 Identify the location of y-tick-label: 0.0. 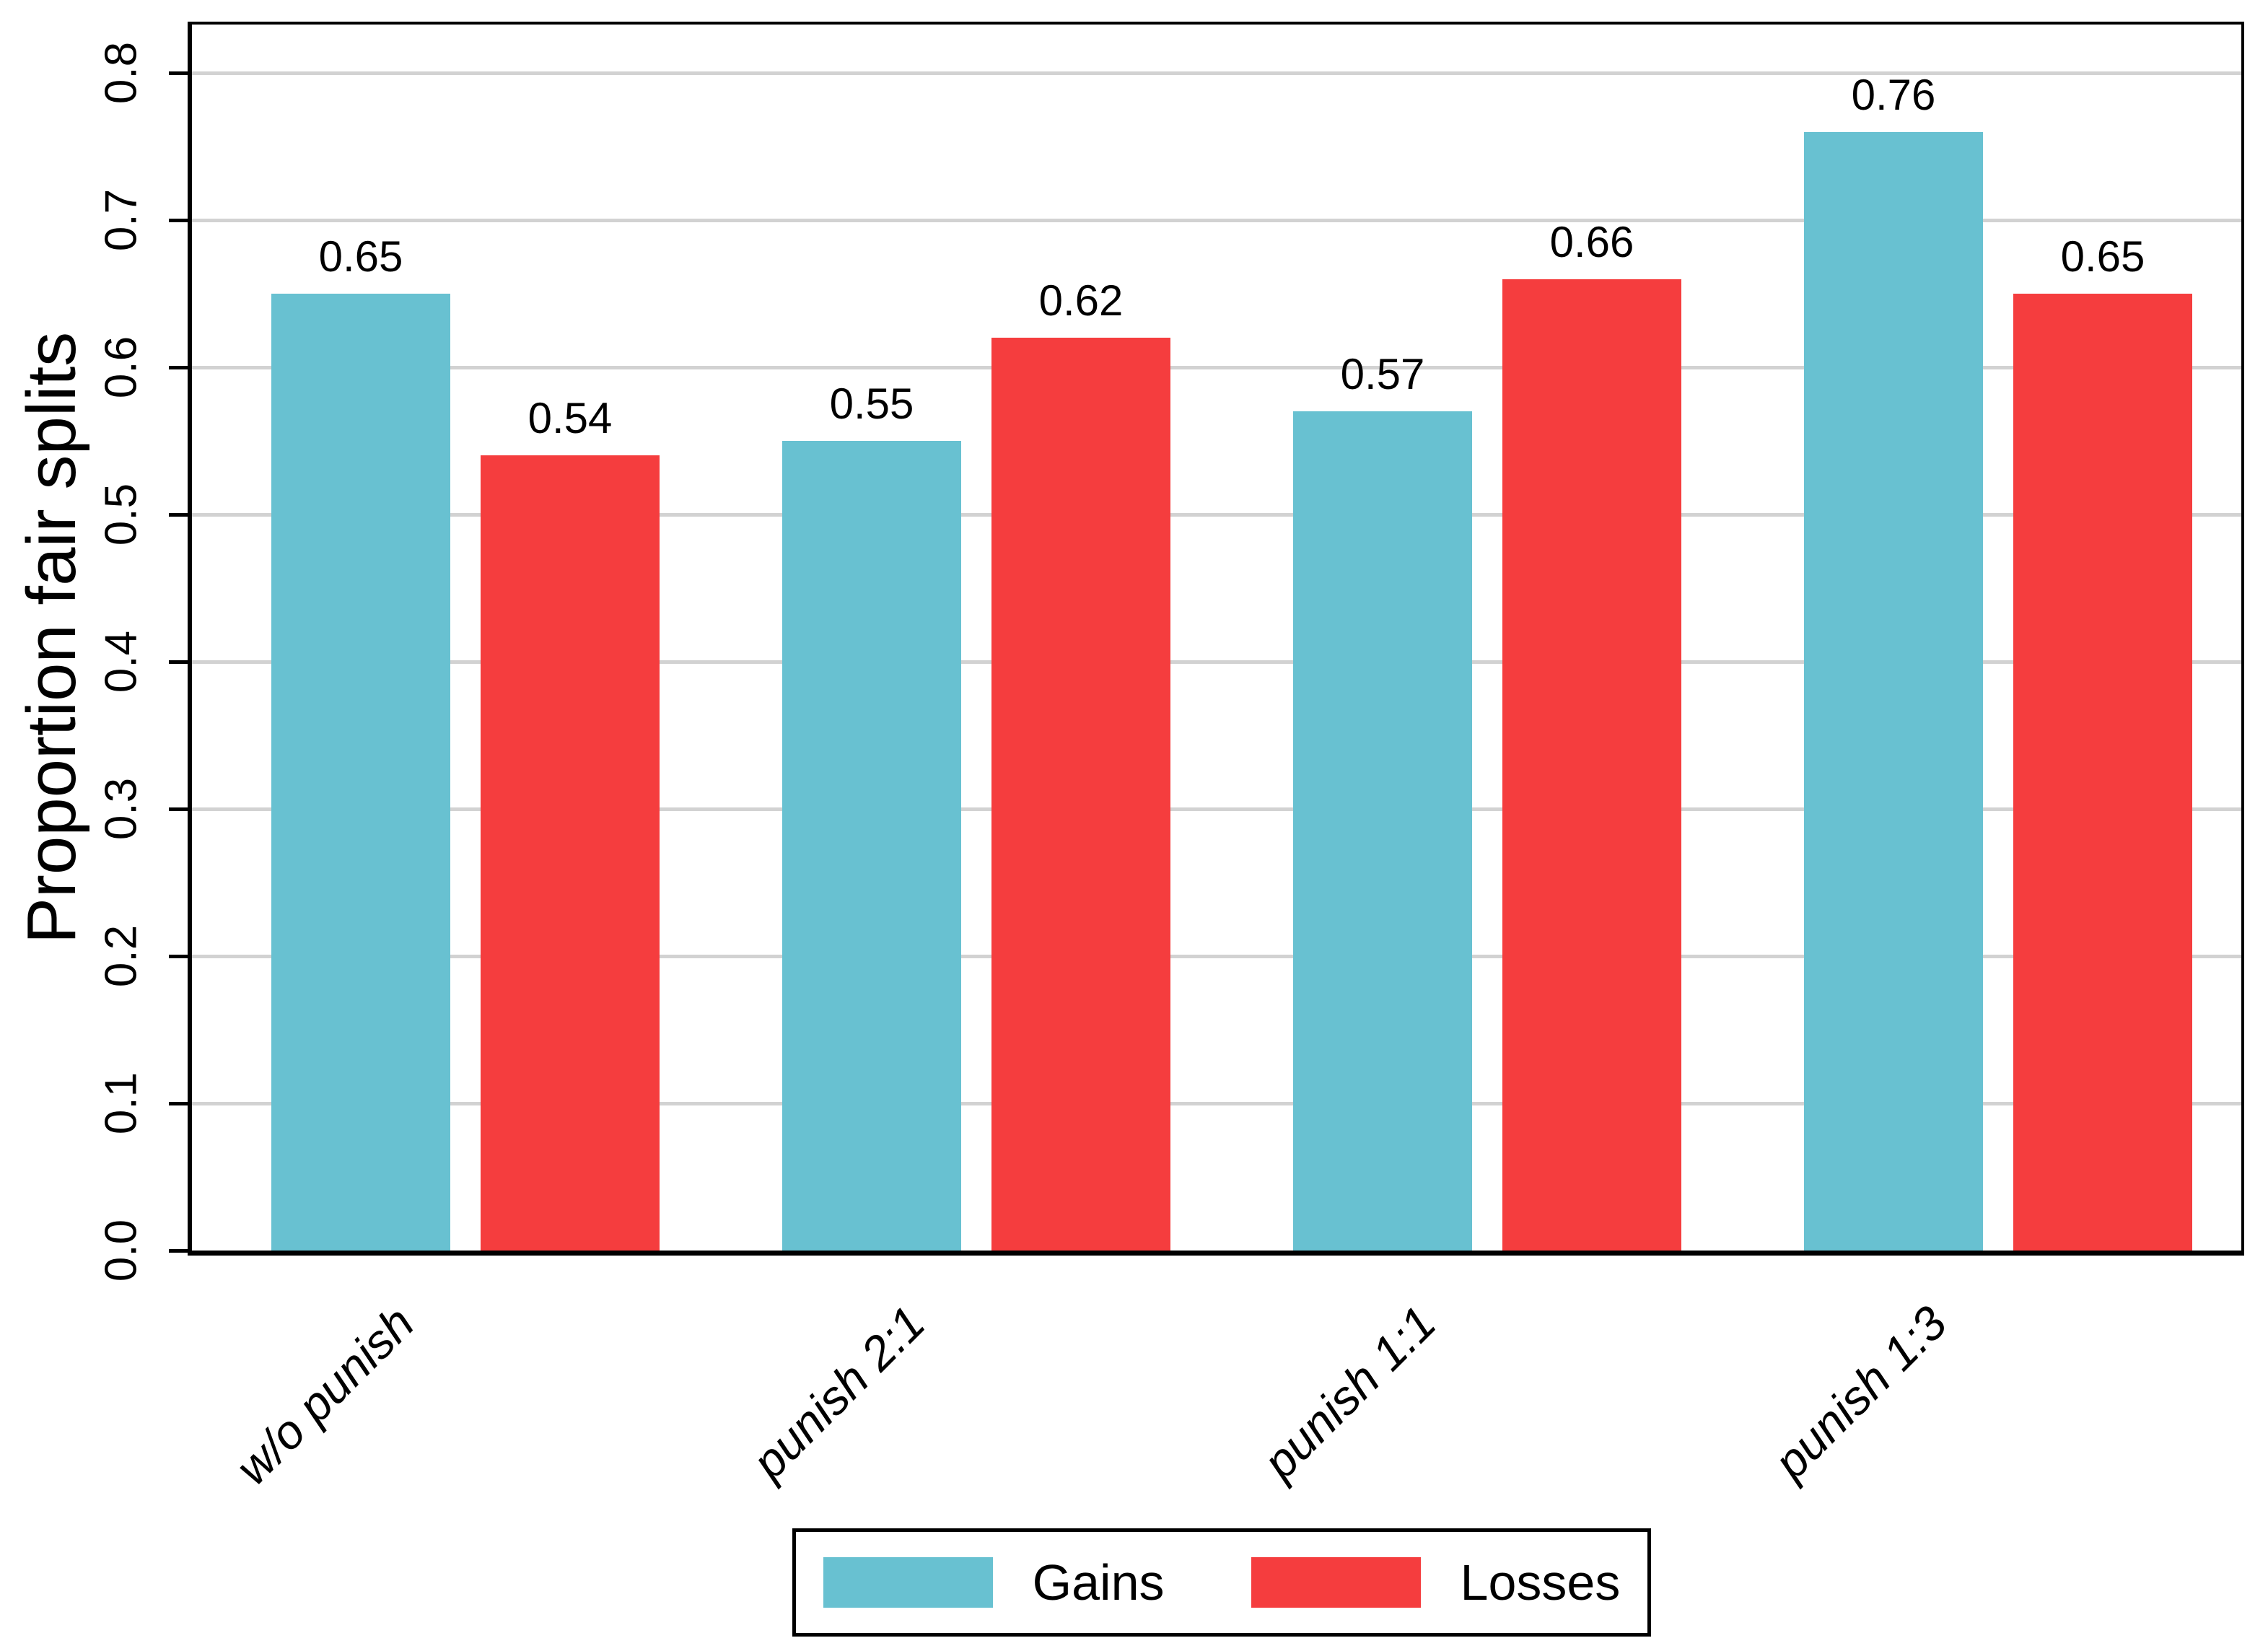
(121, 1250).